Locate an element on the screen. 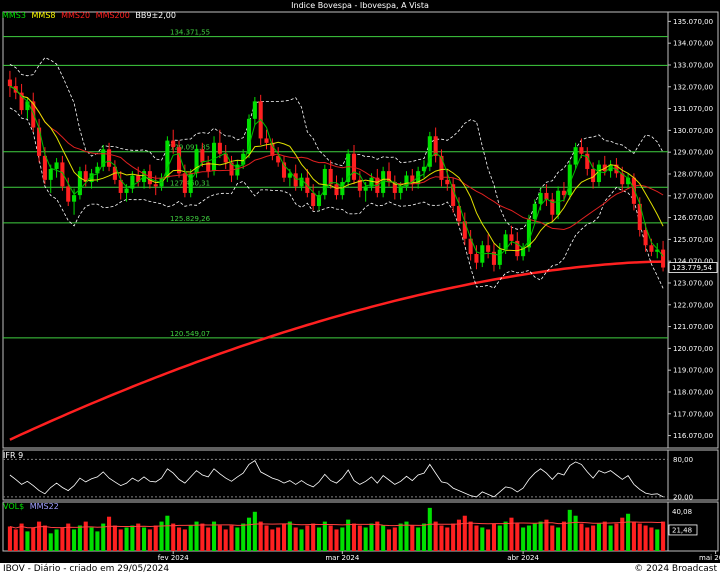 The image size is (720, 575). legend-mms3: MMS3 is located at coordinates (14, 15).